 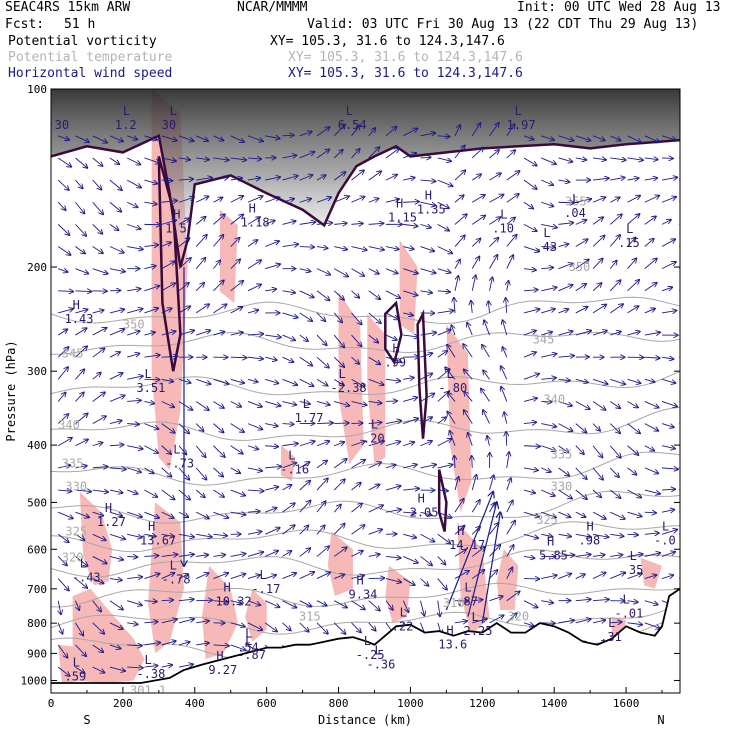 I want to click on theta-label: 325, so click(x=547, y=520).